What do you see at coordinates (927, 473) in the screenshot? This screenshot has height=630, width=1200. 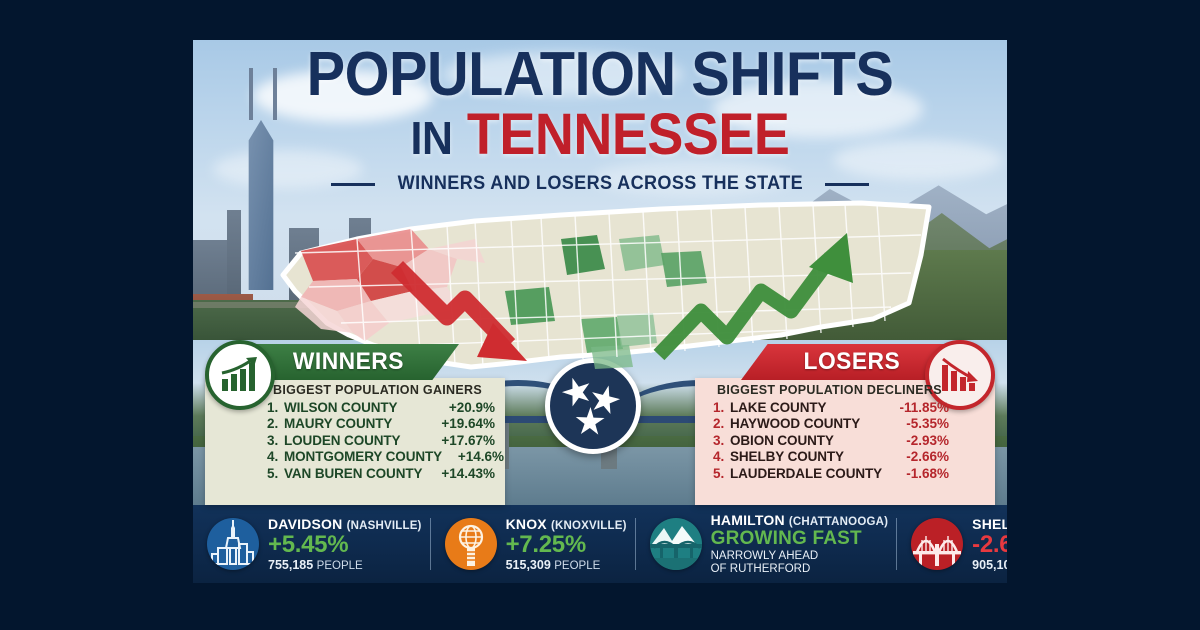 I see `county-value: -1.68%` at bounding box center [927, 473].